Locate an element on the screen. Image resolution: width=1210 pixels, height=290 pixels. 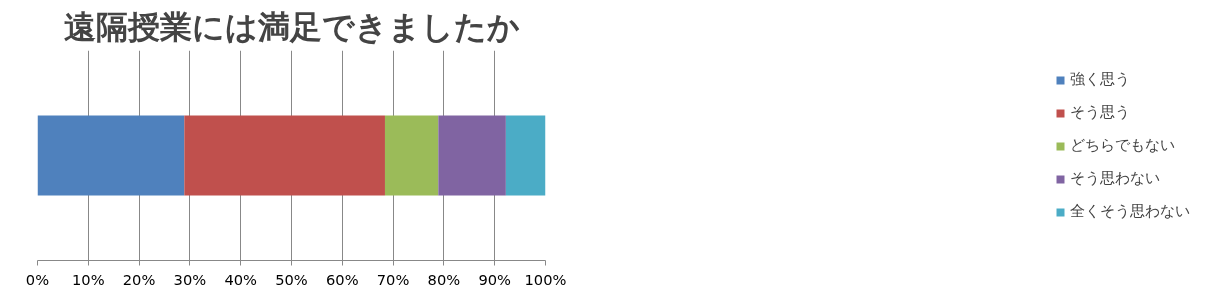
x-tick-label: 70% is located at coordinates (393, 279).